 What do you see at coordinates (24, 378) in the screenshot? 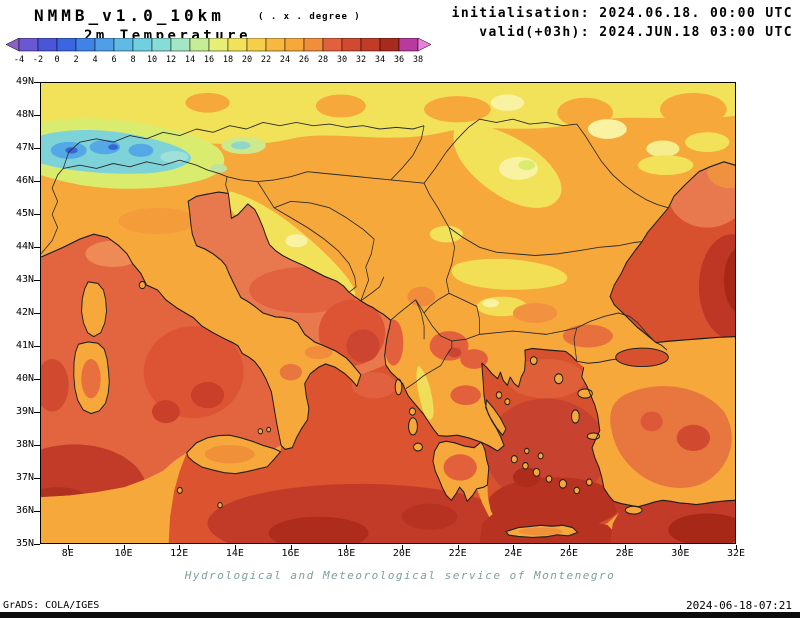
I see `lat-tick-label: 40N` at bounding box center [24, 378].